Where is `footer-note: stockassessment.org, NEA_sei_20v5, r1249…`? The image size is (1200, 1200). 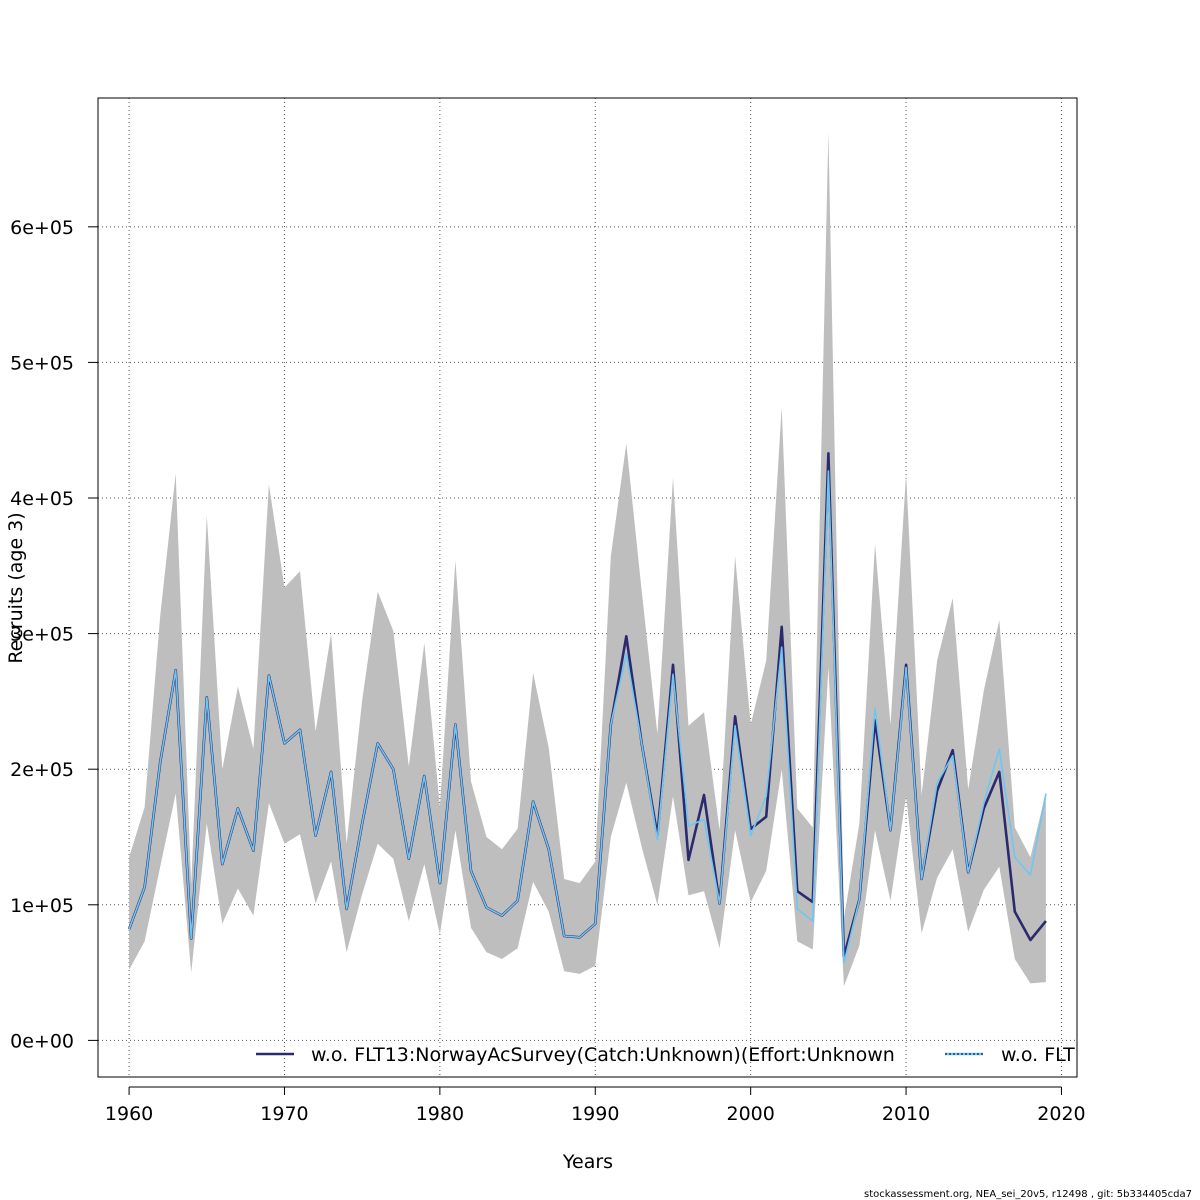 footer-note: stockassessment.org, NEA_sei_20v5, r1249… is located at coordinates (1028, 1194).